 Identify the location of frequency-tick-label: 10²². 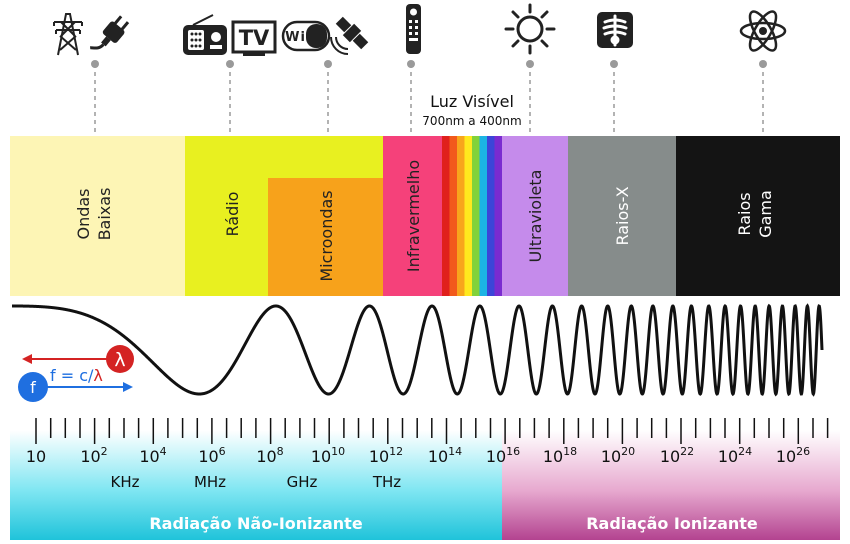
(677, 455).